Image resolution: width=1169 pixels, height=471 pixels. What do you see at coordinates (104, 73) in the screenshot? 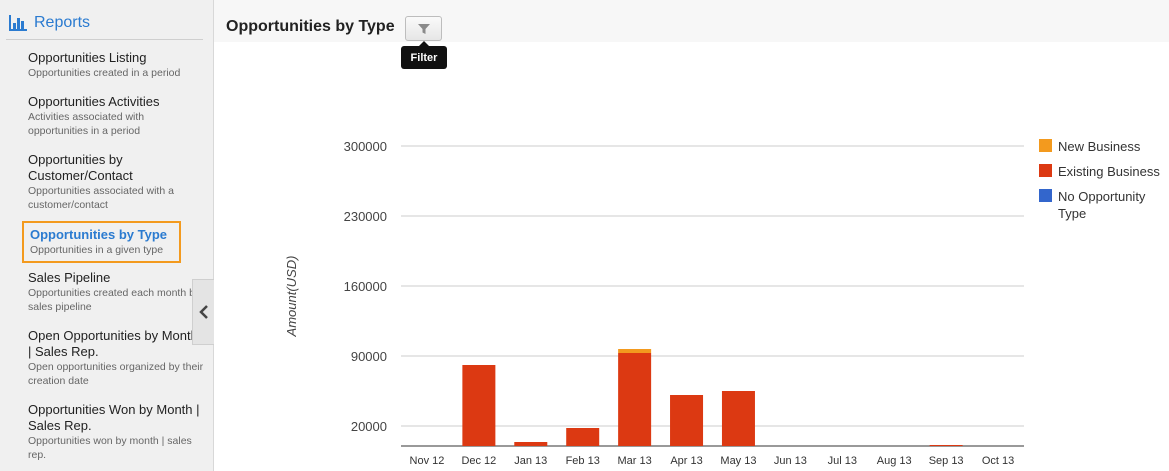
I see `sidebar-item-desc: Opportunities created in a period` at bounding box center [104, 73].